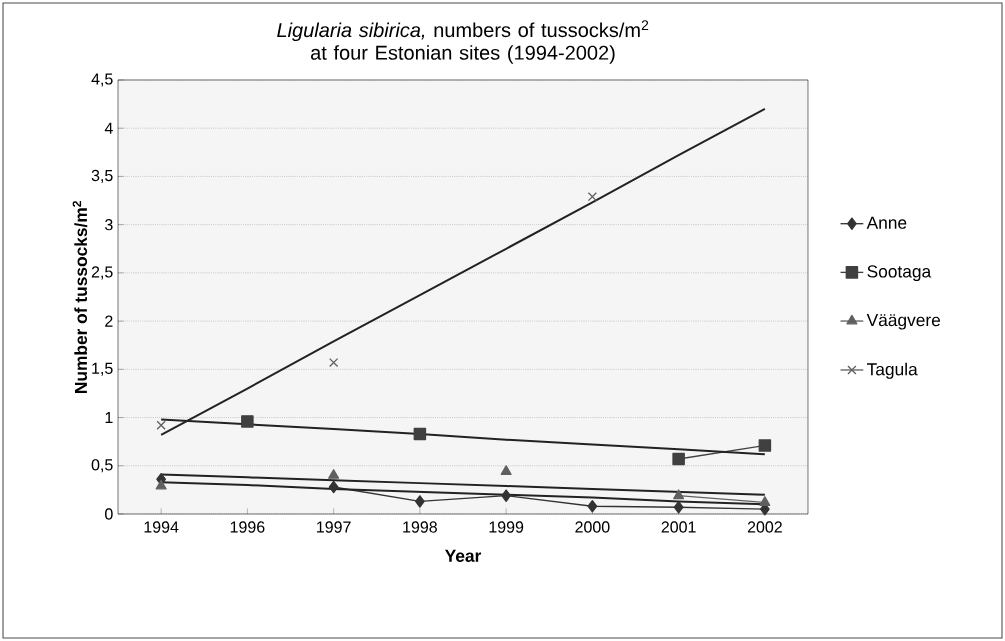 The image size is (1005, 641). Describe the element at coordinates (463, 42) in the screenshot. I see `chart-title: Ligularia sibirica, numbers of tussocks/m$^{2}$ at four Estonian sites (1994-2002)` at that location.